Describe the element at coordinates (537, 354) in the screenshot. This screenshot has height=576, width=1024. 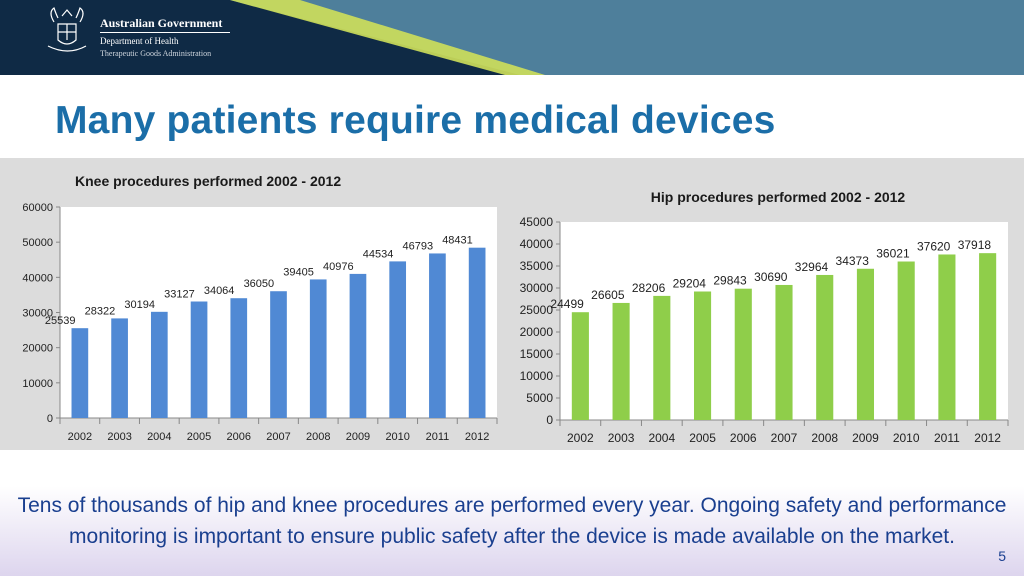
I see `y-tick-label: 15000` at that location.